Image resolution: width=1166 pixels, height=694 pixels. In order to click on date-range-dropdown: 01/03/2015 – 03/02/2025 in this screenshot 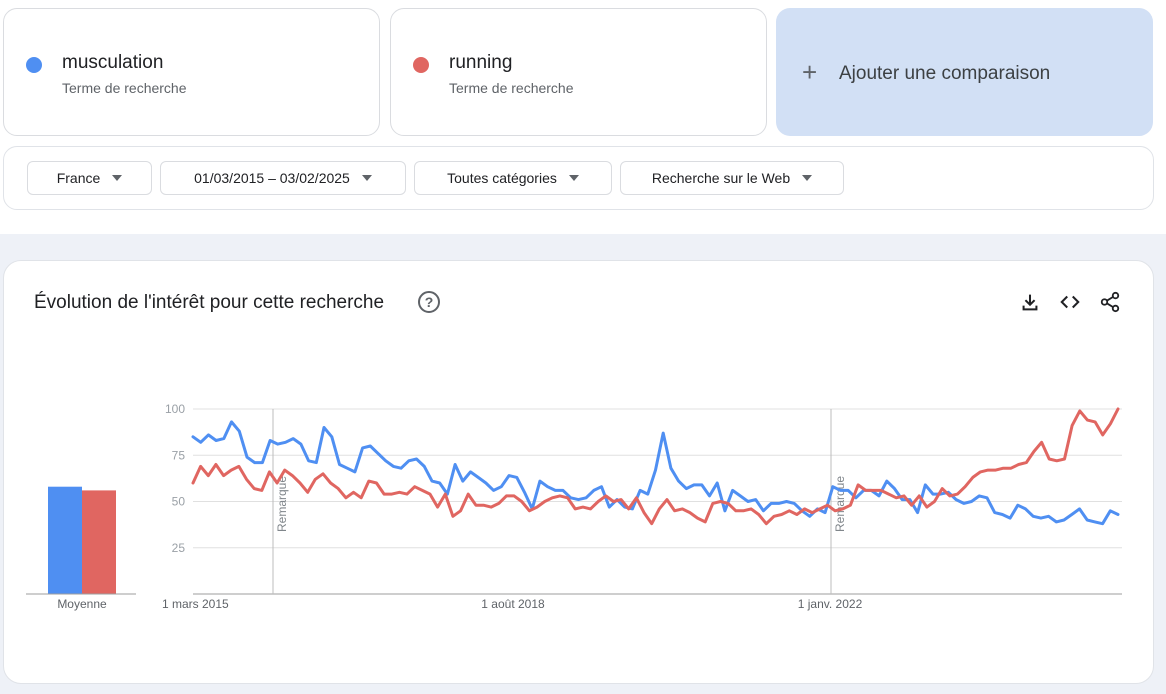, I will do `click(283, 178)`.